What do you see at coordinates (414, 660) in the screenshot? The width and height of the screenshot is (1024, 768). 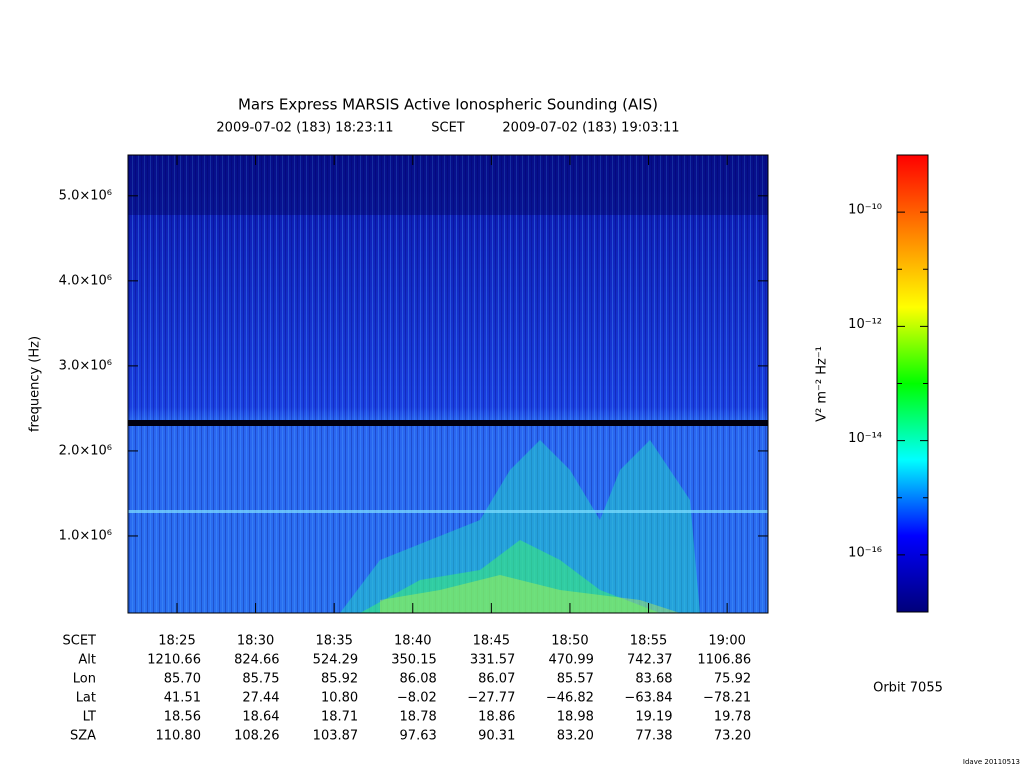 I see `ephemeris-value: 350.15` at bounding box center [414, 660].